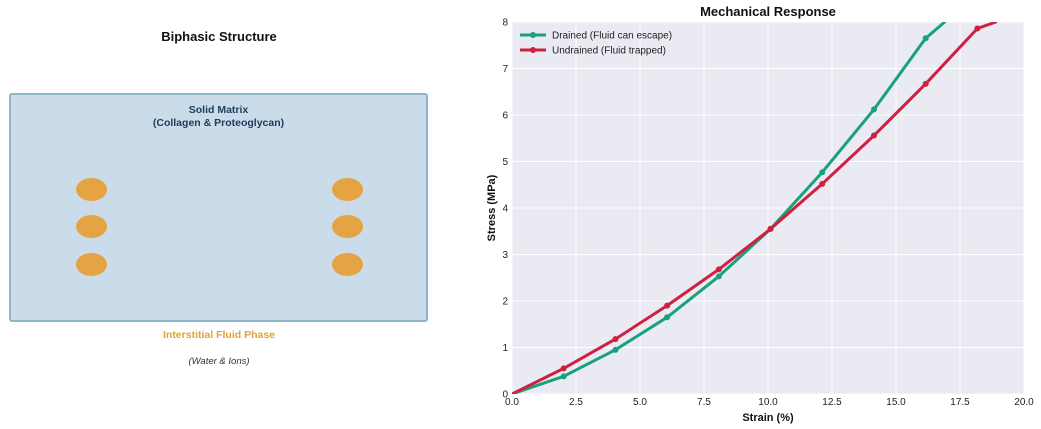  I want to click on y-tick-label: 0, so click(505, 395).